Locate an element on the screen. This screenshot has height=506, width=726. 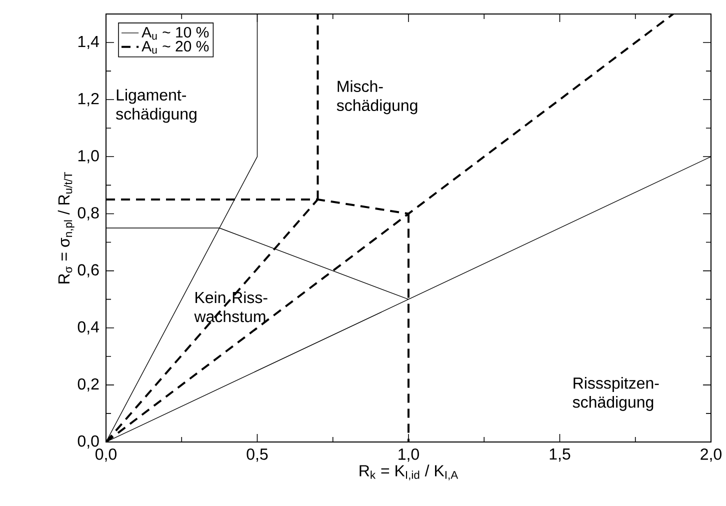
y-axis-title: R$_{σ}$ = σ$_{n,pl}$ / R$_{u/t/T}$ is located at coordinates (66, 228).